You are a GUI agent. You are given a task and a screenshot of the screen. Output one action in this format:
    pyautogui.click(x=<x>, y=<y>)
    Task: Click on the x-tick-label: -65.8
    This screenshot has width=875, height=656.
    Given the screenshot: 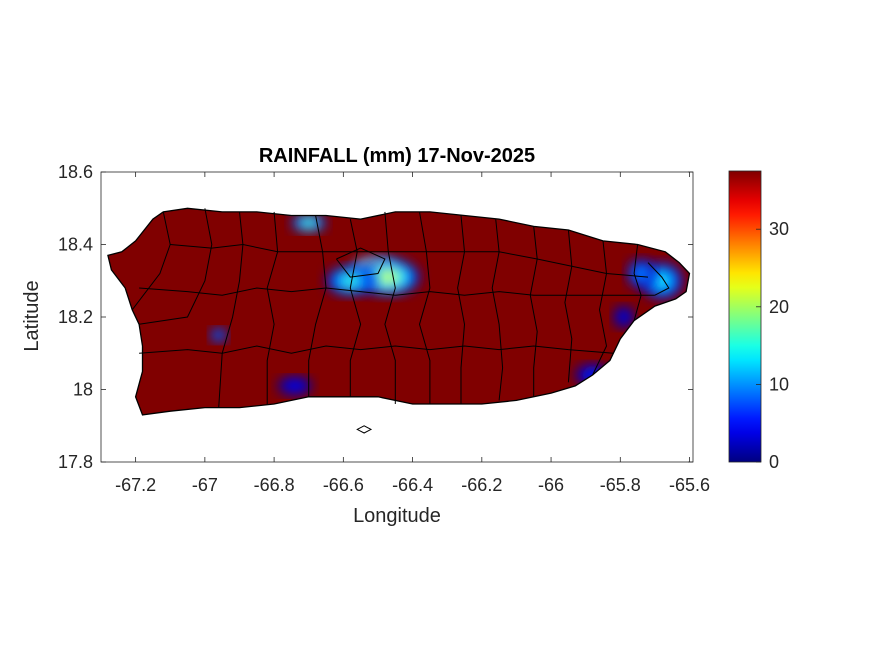 What is the action you would take?
    pyautogui.click(x=620, y=485)
    